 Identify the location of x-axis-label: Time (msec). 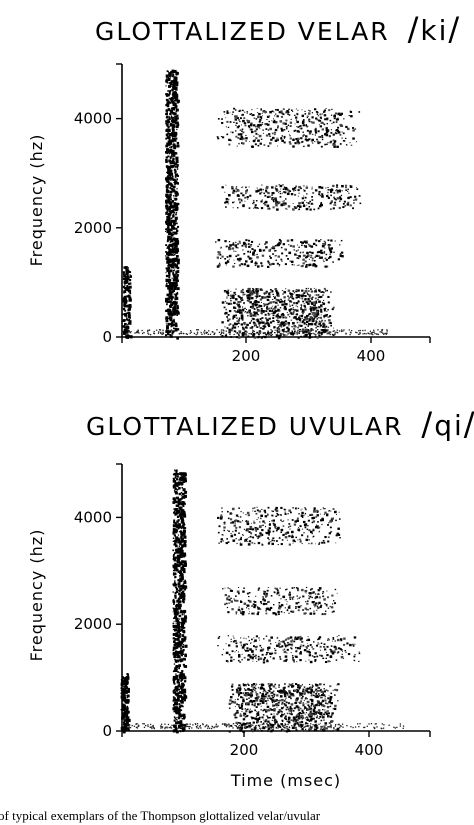
(285, 780).